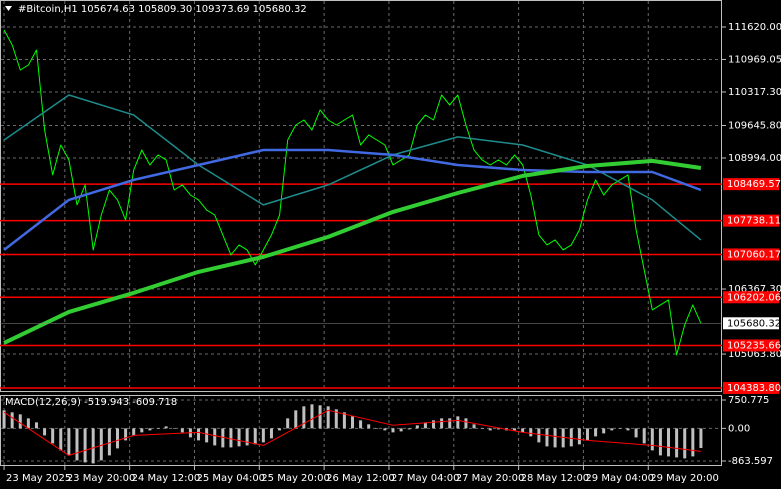  What do you see at coordinates (490, 478) in the screenshot?
I see `x-tick-label: 27 May 20:00` at bounding box center [490, 478].